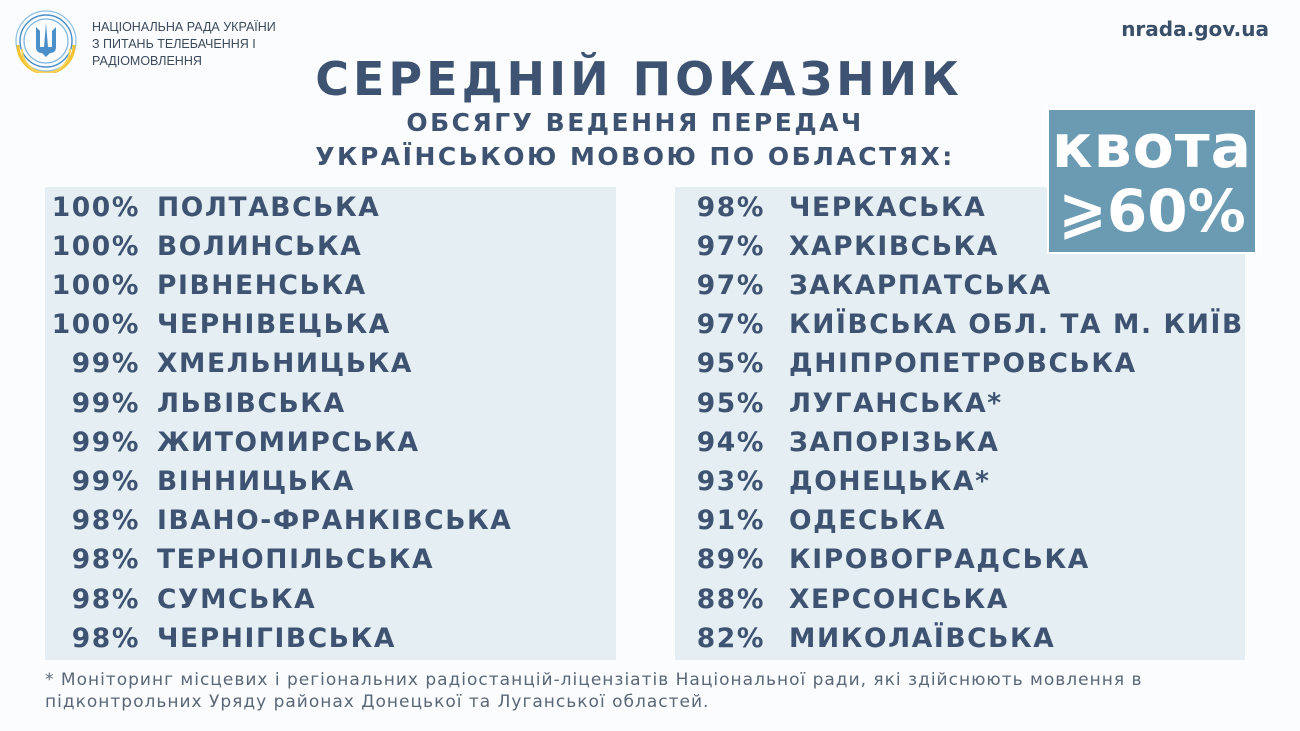 The height and width of the screenshot is (731, 1300). What do you see at coordinates (1152, 211) in the screenshot?
I see `quota-value: ⩾60%` at bounding box center [1152, 211].